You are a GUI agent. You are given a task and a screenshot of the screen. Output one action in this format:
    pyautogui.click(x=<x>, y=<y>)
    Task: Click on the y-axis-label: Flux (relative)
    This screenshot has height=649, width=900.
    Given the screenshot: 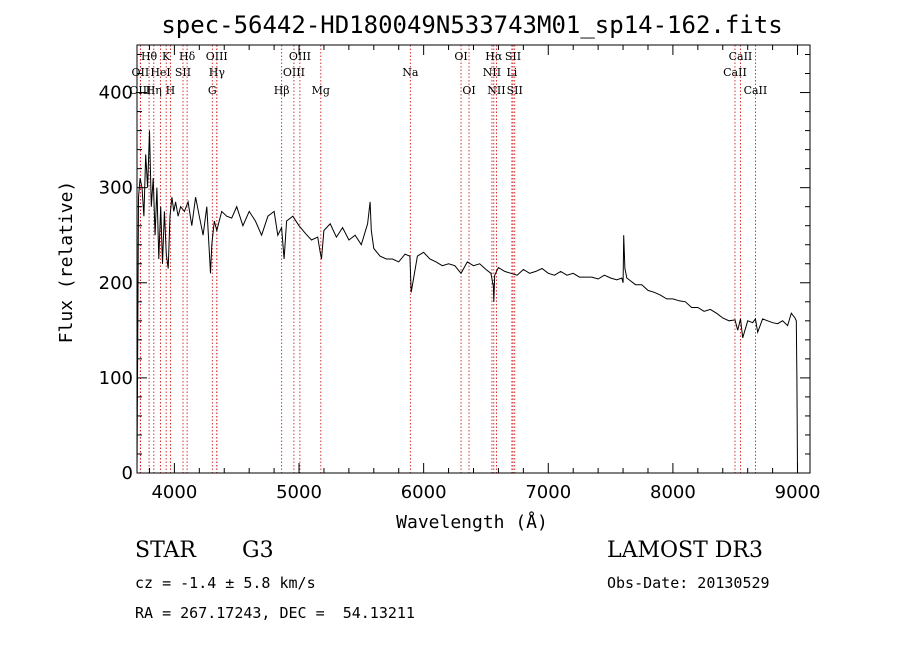 What is the action you would take?
    pyautogui.click(x=66, y=262)
    